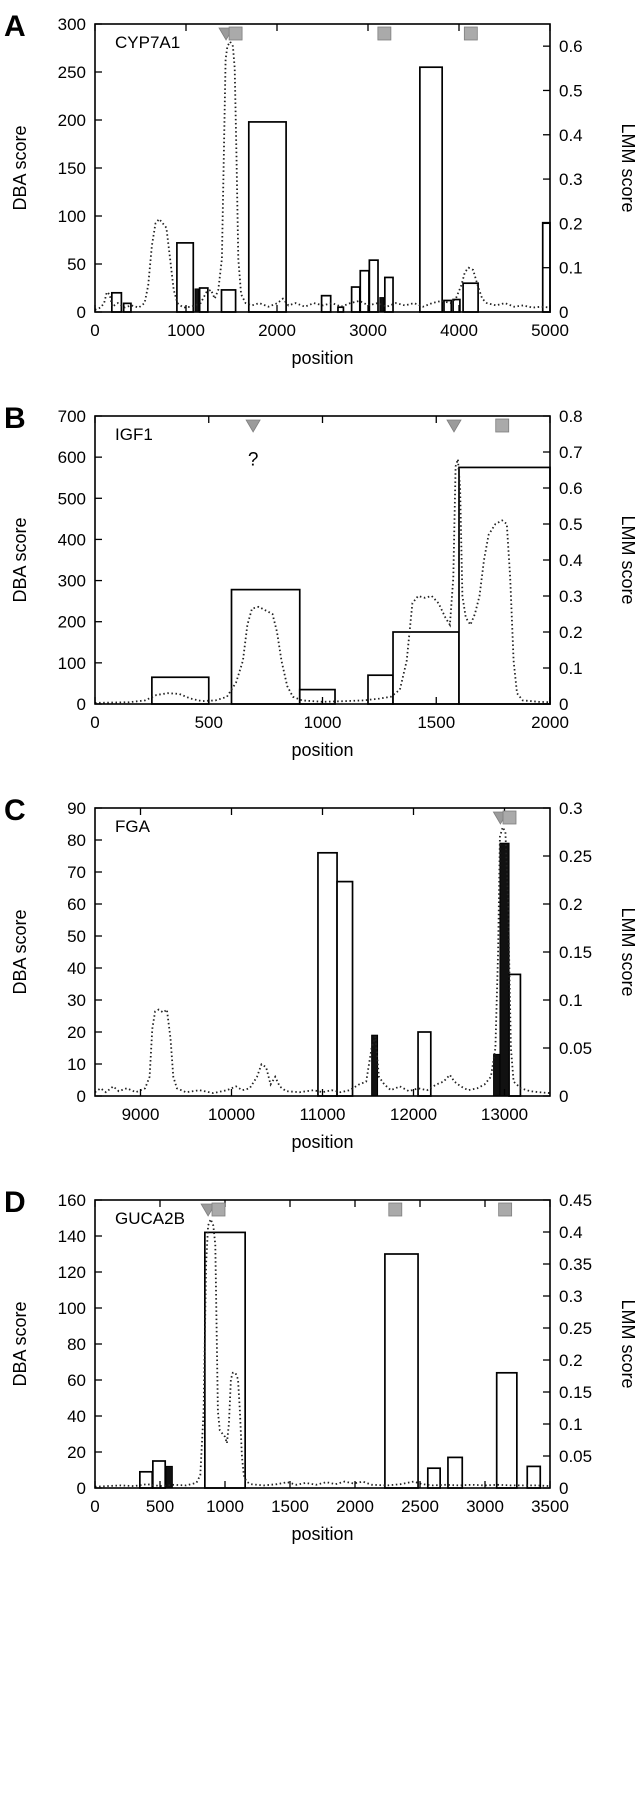 The width and height of the screenshot is (643, 1800). What do you see at coordinates (76, 1452) in the screenshot?
I see `left-tick-label: 20` at bounding box center [76, 1452].